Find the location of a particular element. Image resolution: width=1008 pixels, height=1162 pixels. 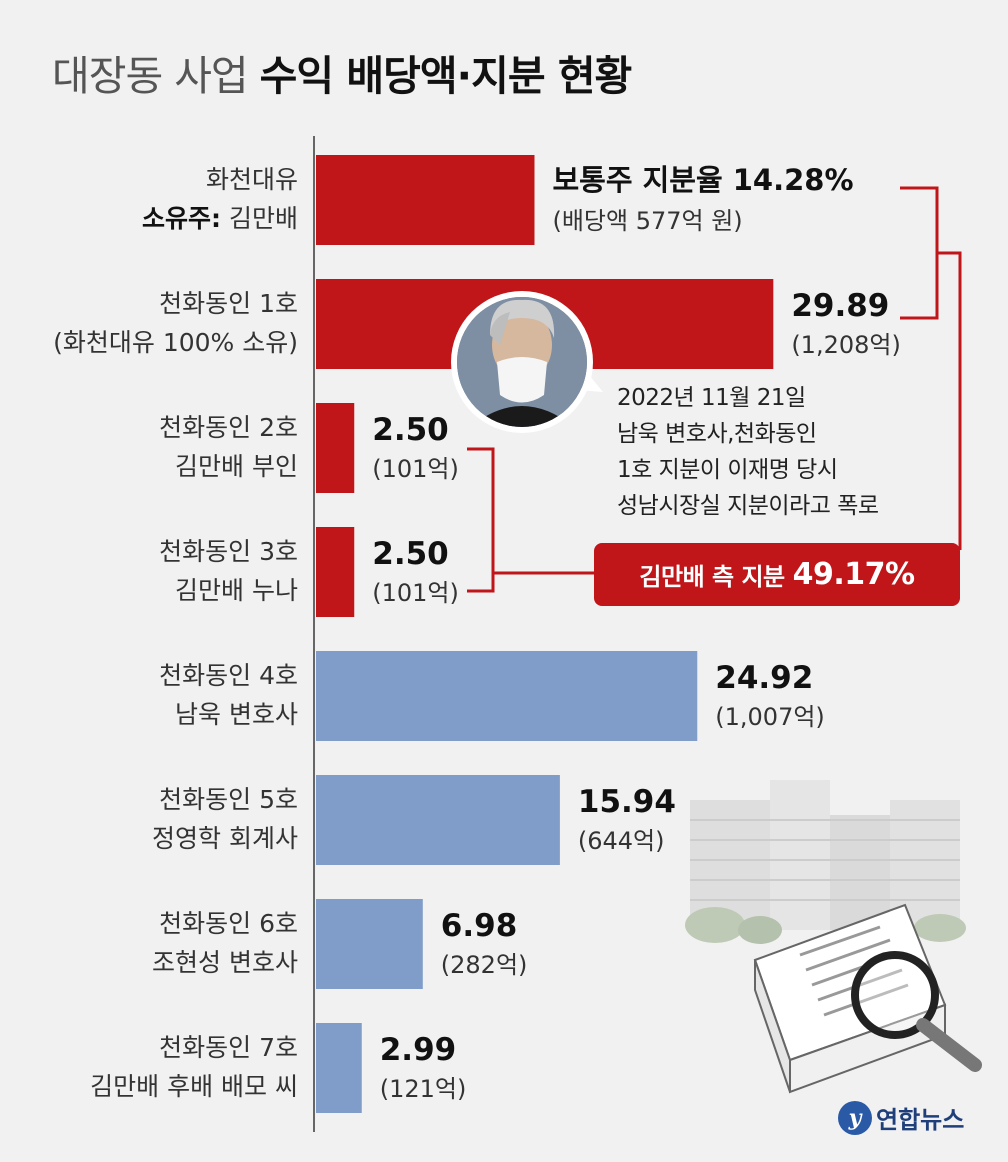

value-caption: 보통주 지분율 is located at coordinates (642, 180).